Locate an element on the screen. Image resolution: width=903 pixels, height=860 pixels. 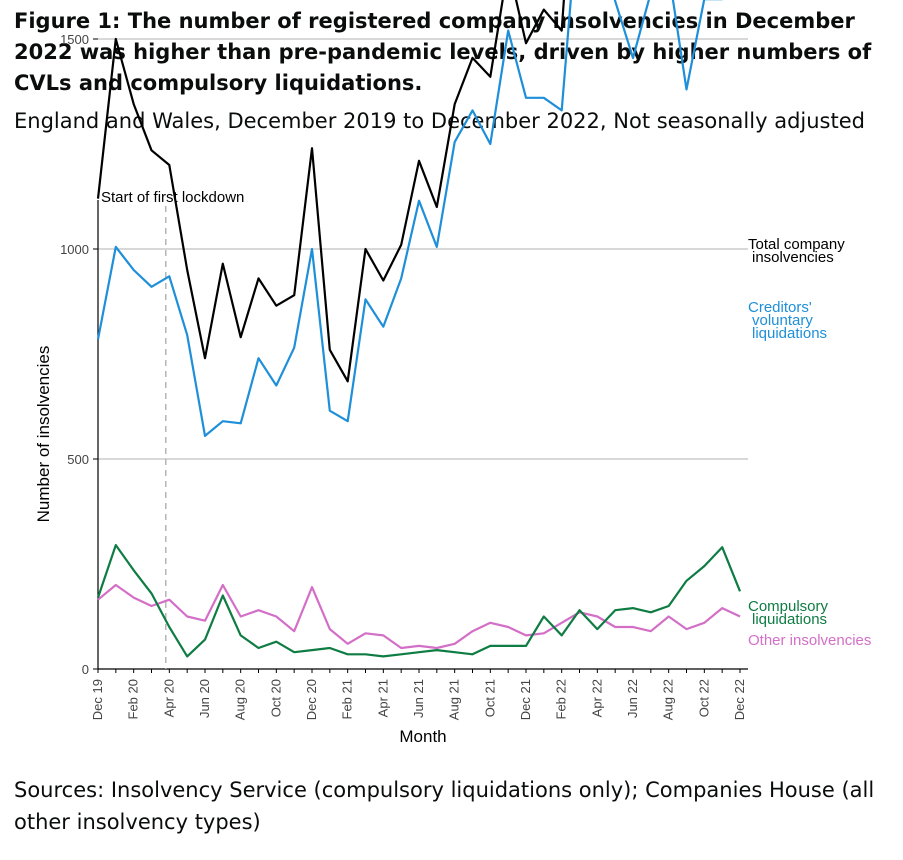
lockdown-annotation: Start of first lockdown is located at coordinates (172, 429).